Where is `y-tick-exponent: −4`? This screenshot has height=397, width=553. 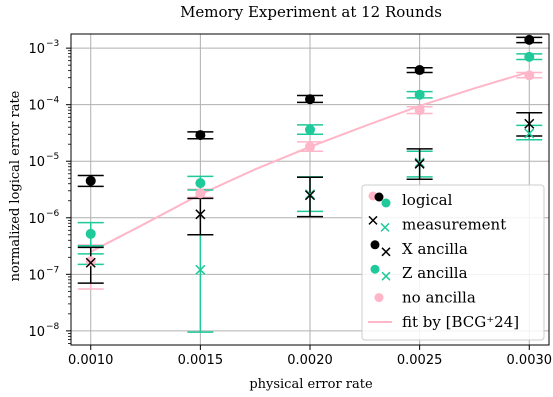
y-tick-exponent: −4 is located at coordinates (53, 101).